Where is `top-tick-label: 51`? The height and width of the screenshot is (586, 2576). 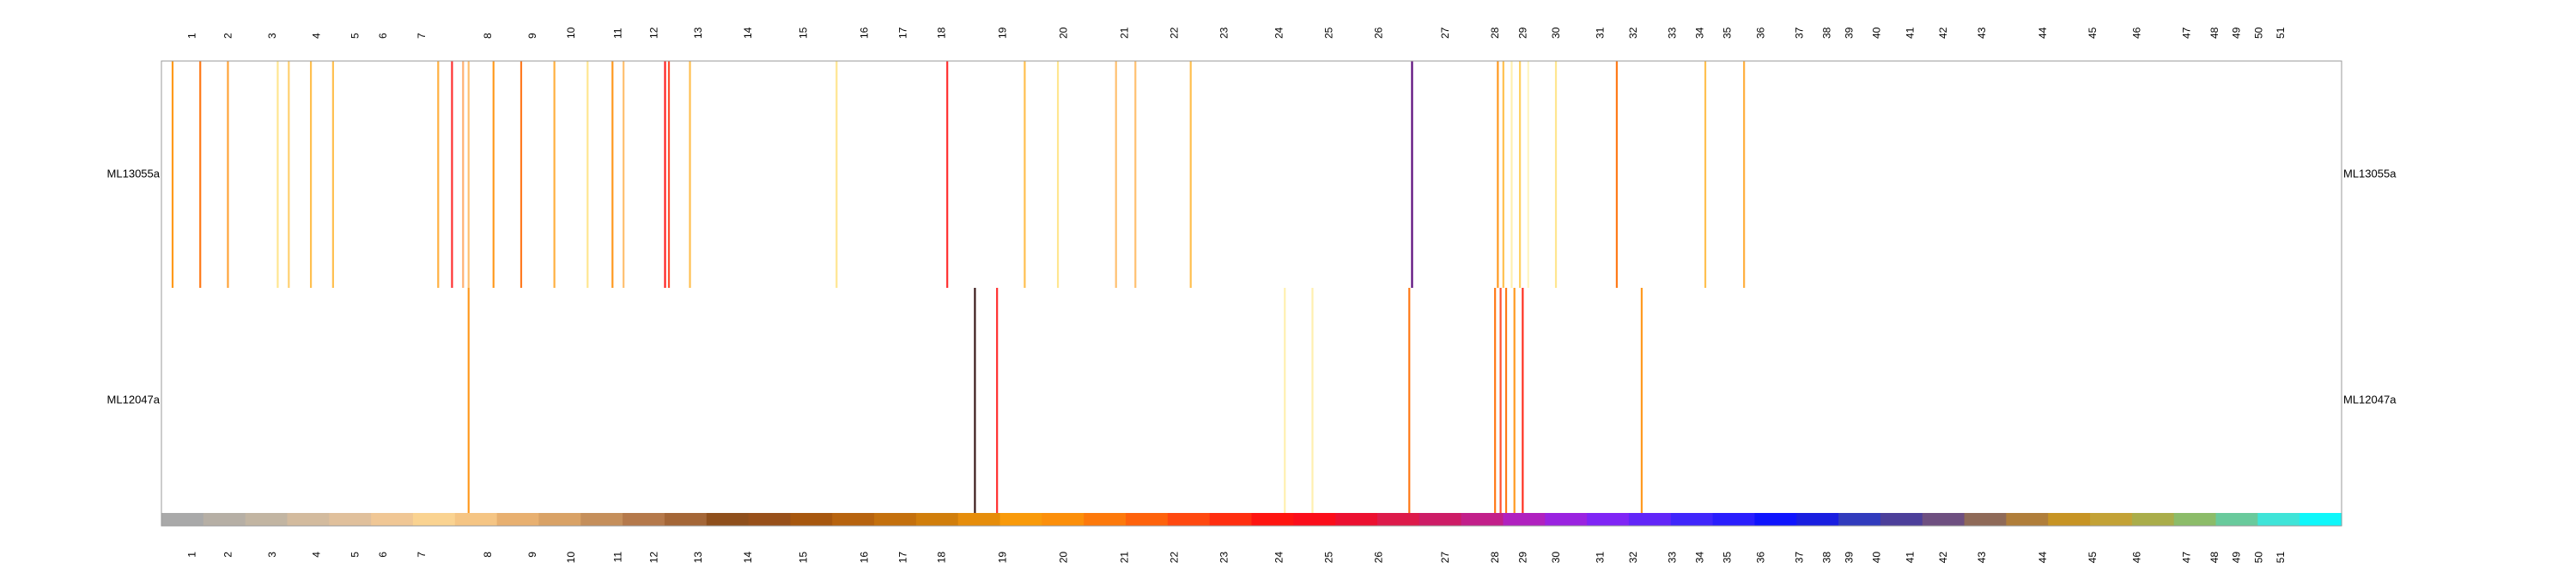
top-tick-label: 51 is located at coordinates (2281, 33).